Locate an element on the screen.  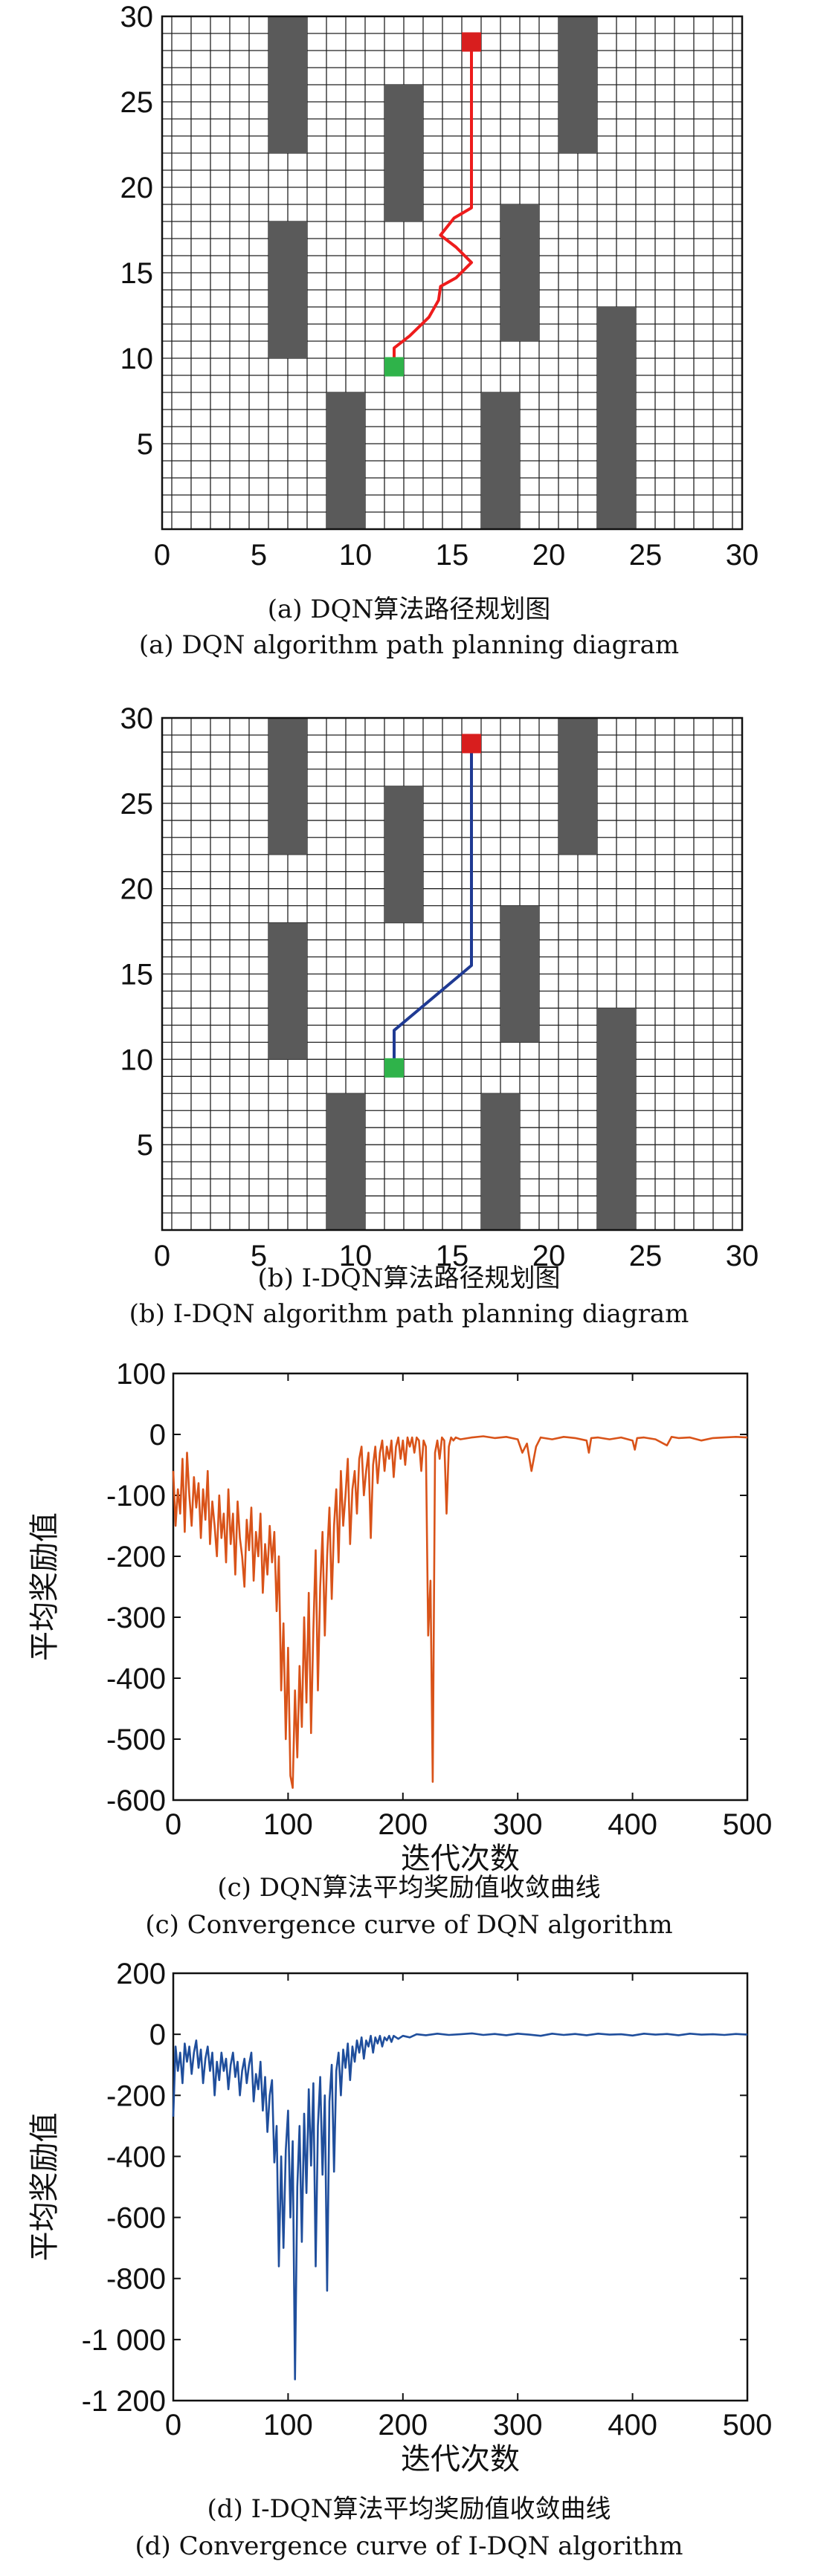
robot-path is located at coordinates (433, 905).